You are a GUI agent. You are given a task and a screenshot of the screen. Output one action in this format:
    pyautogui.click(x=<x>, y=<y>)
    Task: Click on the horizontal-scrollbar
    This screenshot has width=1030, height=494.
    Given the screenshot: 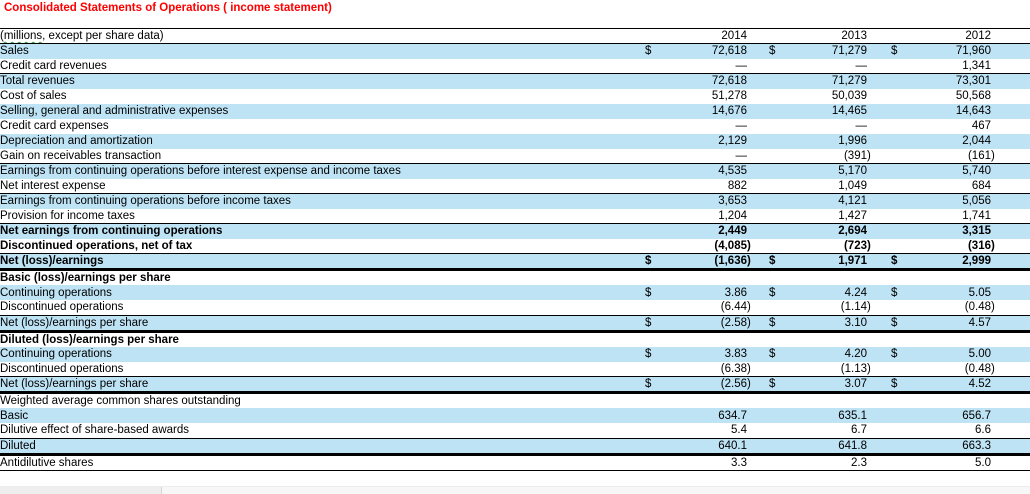 What is the action you would take?
    pyautogui.click(x=515, y=490)
    